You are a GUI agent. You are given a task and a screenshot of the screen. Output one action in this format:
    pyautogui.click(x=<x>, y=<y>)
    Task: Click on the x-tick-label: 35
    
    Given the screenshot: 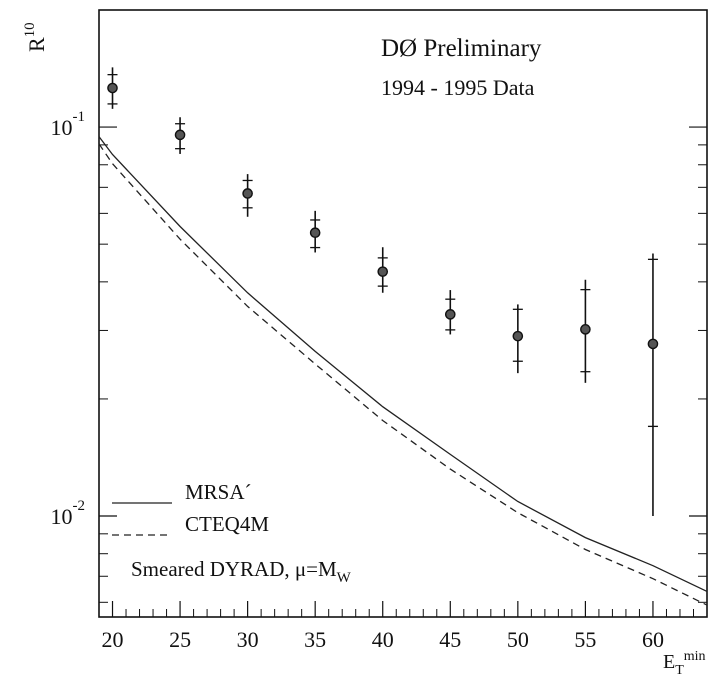 What is the action you would take?
    pyautogui.click(x=315, y=639)
    